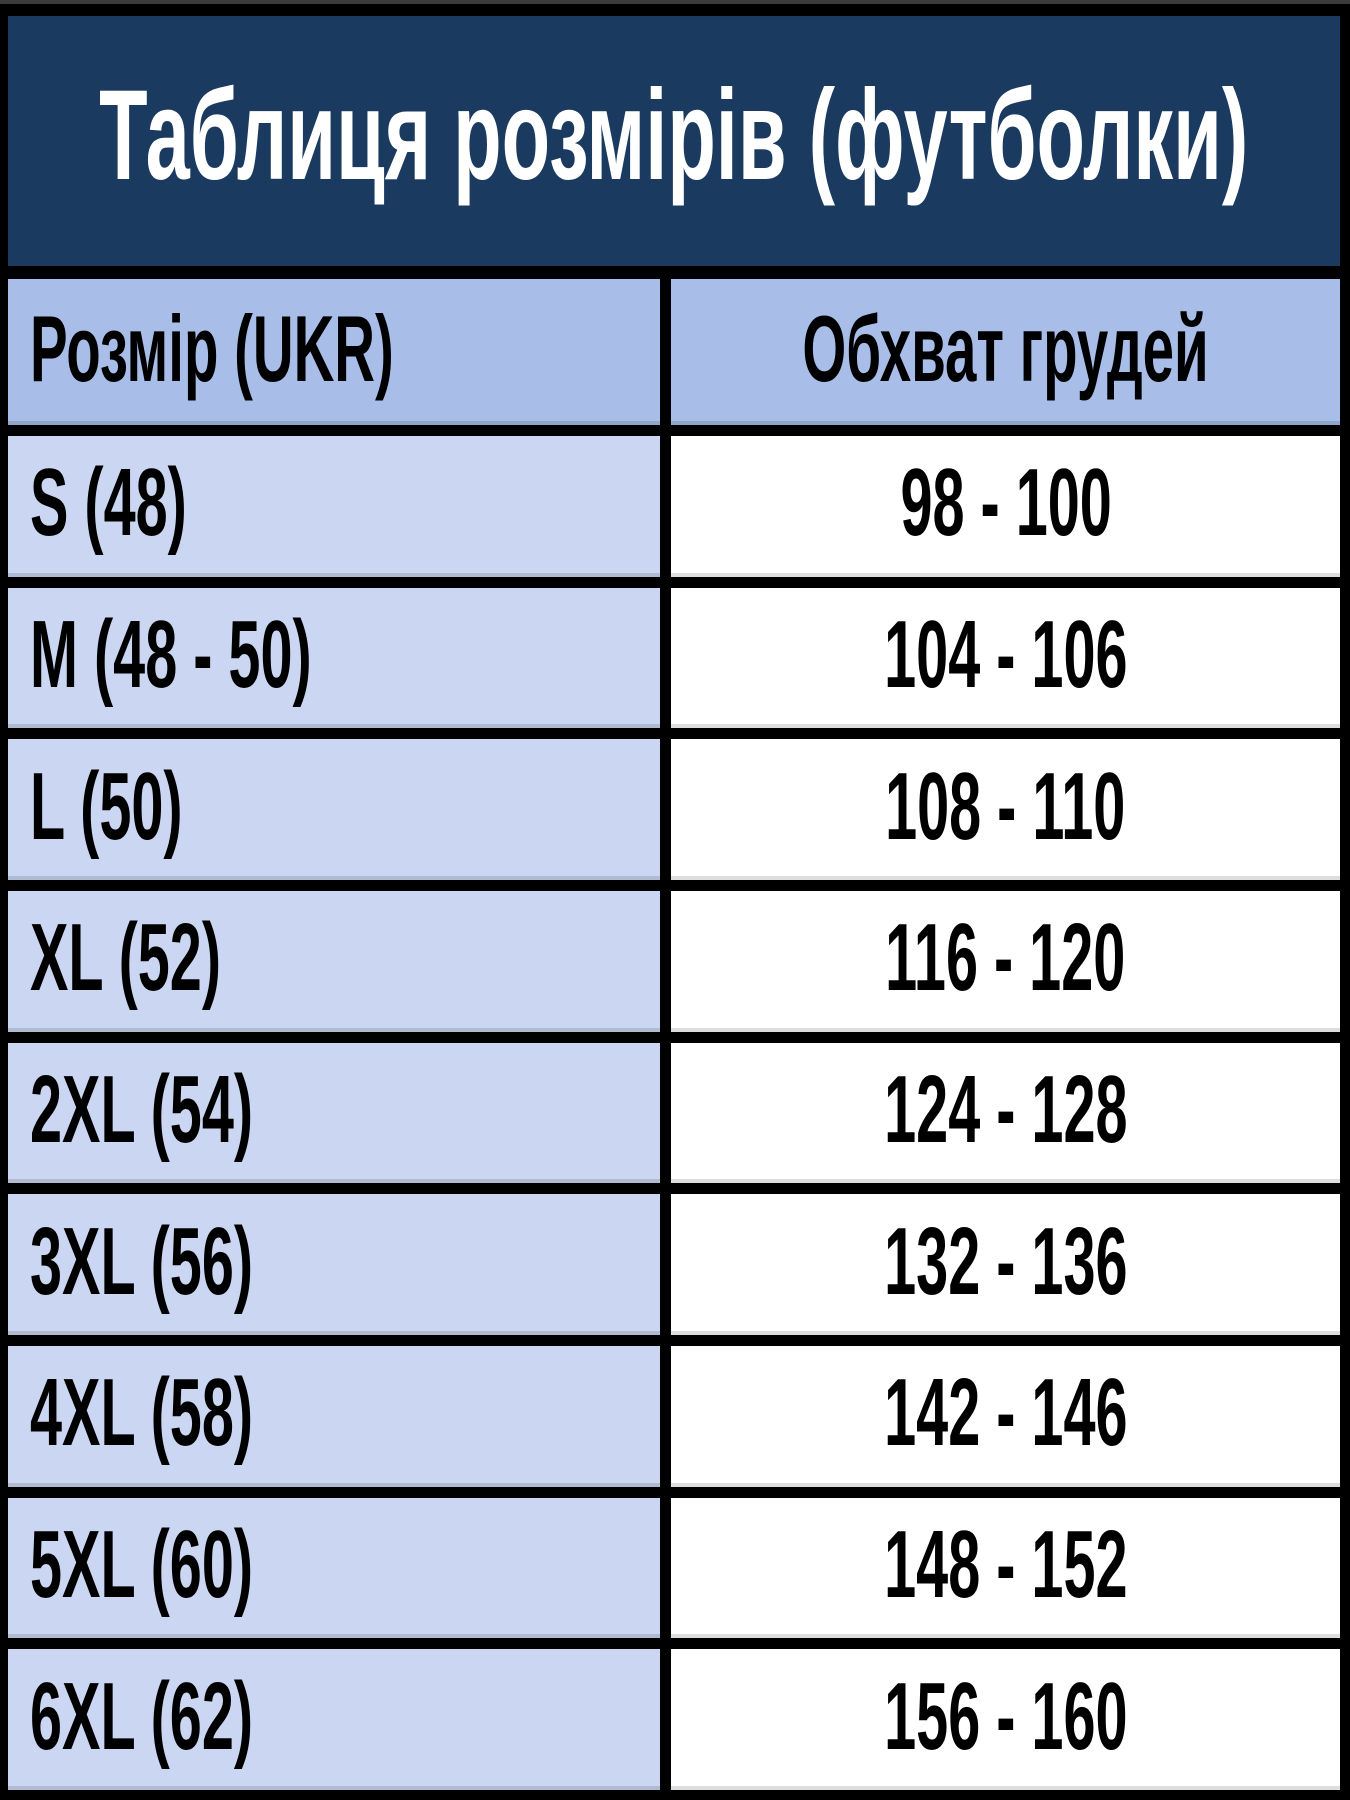 The image size is (1350, 1800). Describe the element at coordinates (340, 506) in the screenshot. I see `size-cell: S (48)` at that location.